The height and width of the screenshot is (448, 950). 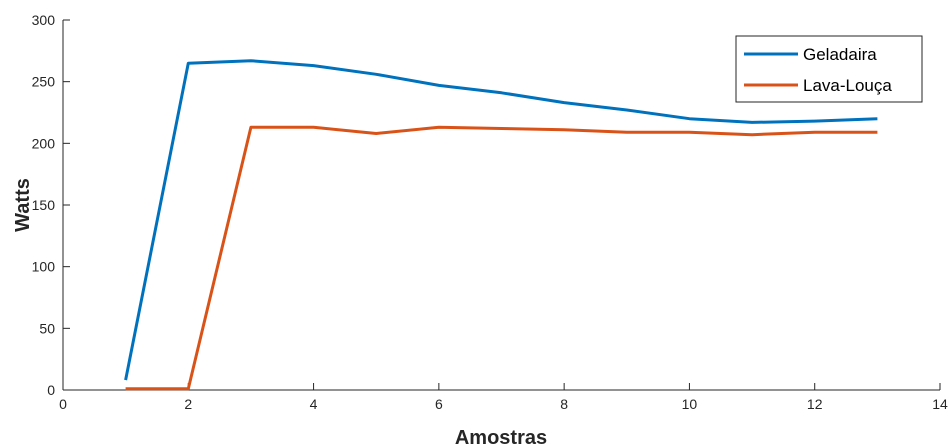 I want to click on y-tick-label: 300, so click(x=44, y=20).